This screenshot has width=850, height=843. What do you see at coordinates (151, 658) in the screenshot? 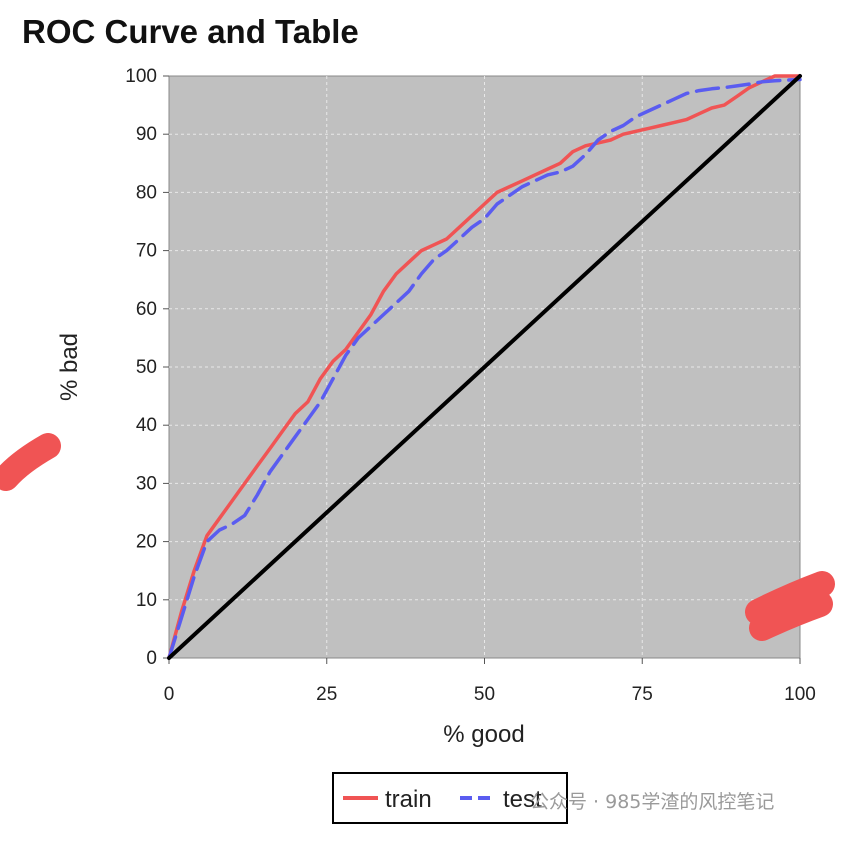
I see `y-tick-label: 0` at bounding box center [151, 658].